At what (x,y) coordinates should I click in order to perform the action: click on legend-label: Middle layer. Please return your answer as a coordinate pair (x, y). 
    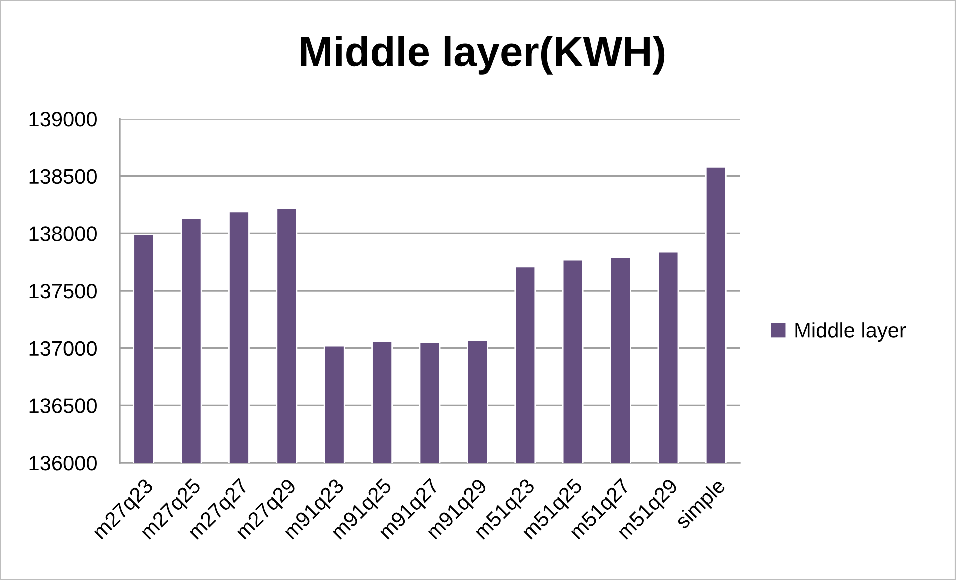
    Looking at the image, I should click on (851, 332).